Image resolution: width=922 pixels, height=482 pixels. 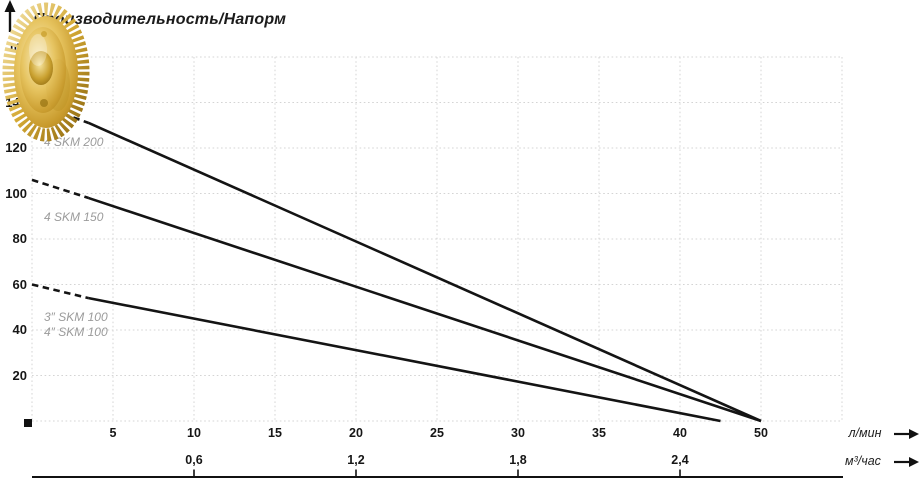 I want to click on x-tick-label: 50, so click(x=761, y=433).